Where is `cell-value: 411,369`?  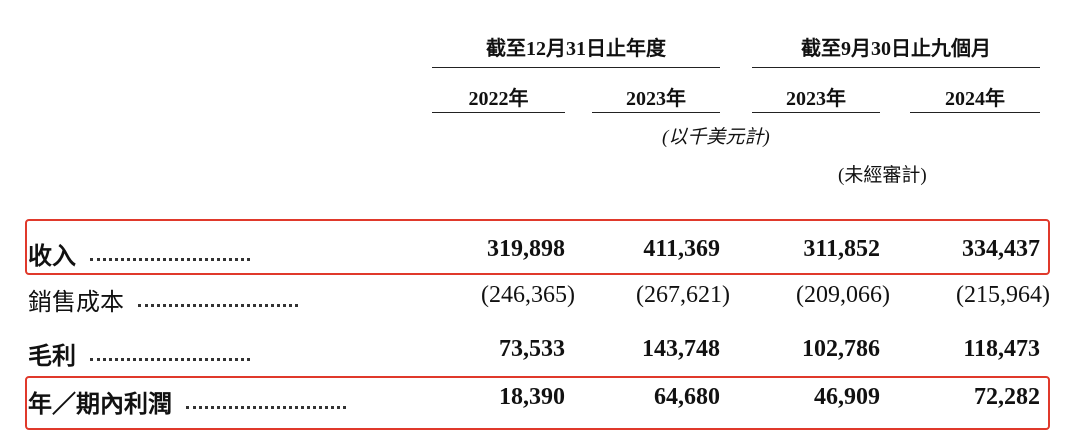 cell-value: 411,369 is located at coordinates (681, 249).